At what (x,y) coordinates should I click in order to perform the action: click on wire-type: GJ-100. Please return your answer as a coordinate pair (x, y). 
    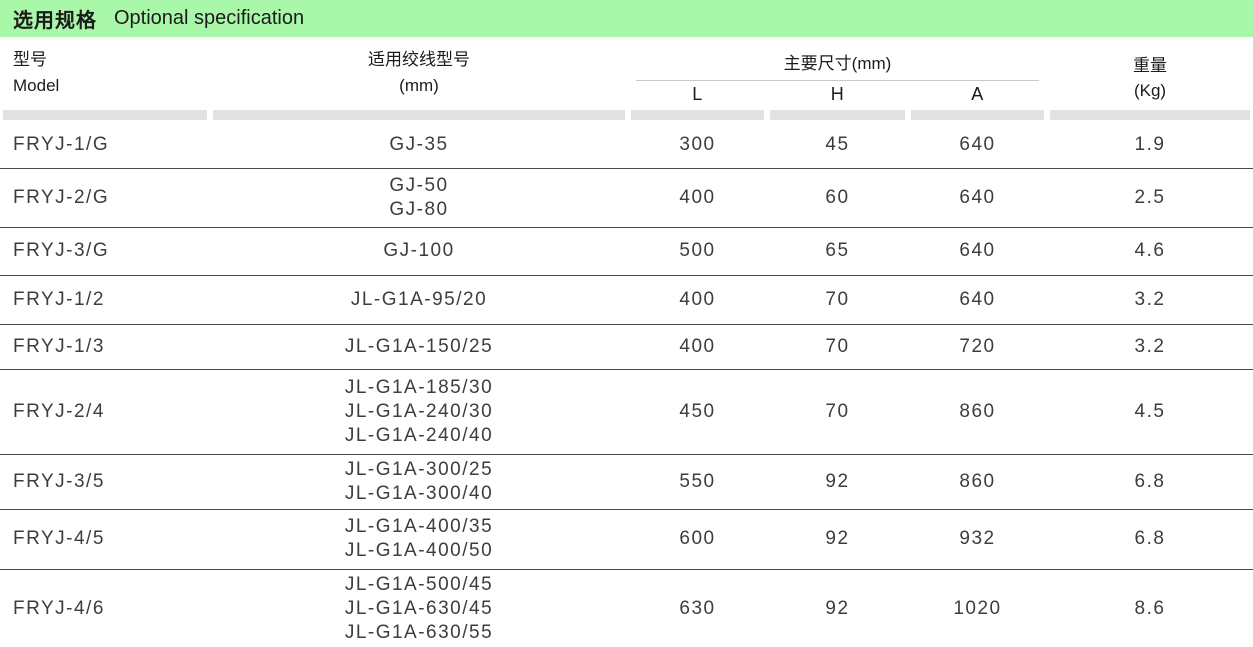
    Looking at the image, I should click on (419, 250).